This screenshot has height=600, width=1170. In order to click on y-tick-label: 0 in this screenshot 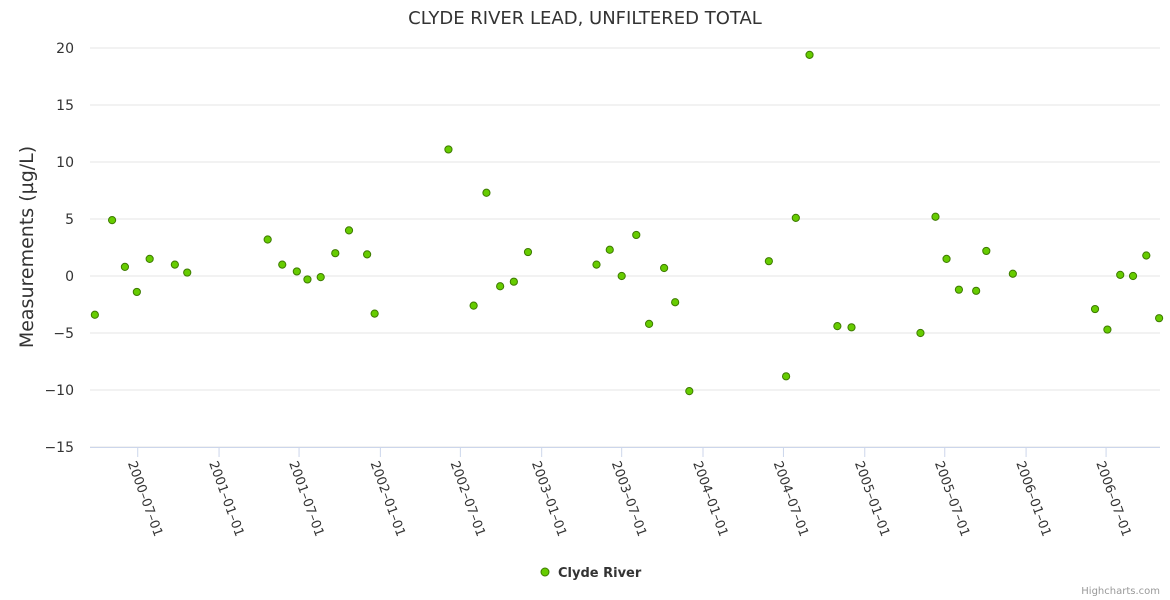, I will do `click(69, 277)`.